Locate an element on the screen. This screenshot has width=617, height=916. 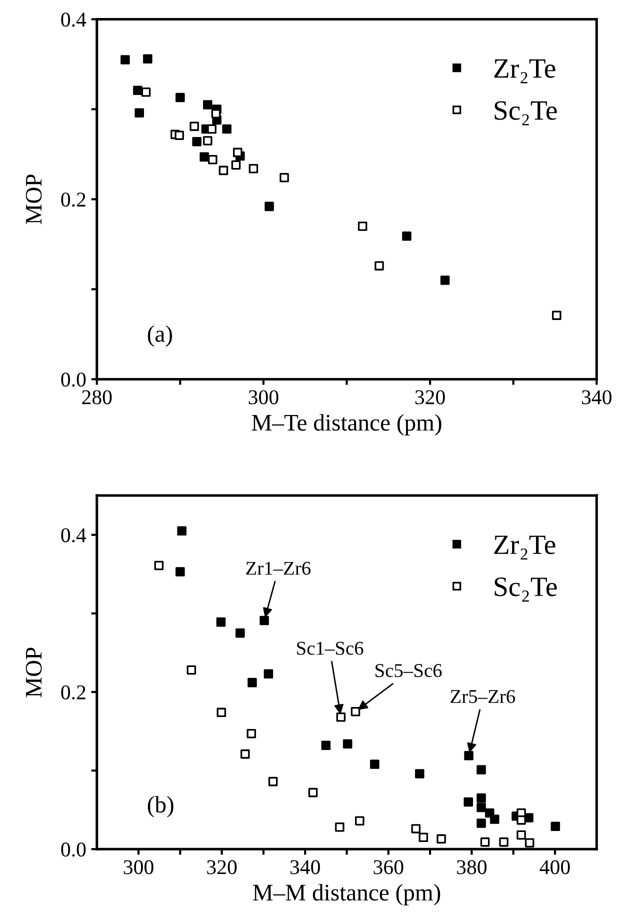
x-tick-label: 280 is located at coordinates (97, 397).